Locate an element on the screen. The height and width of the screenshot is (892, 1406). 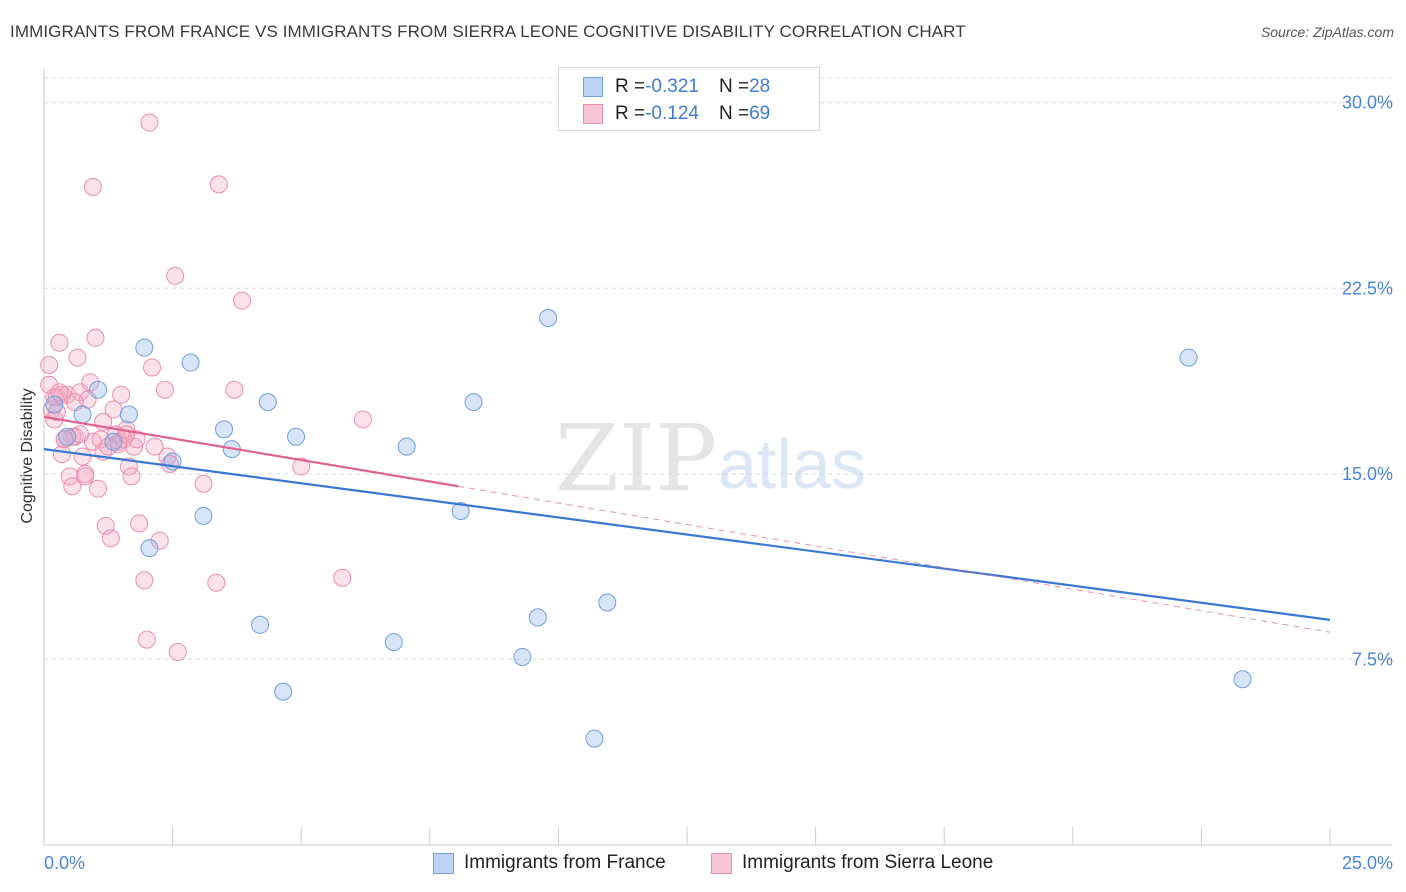
bottom-sierra-swatch is located at coordinates (721, 863).